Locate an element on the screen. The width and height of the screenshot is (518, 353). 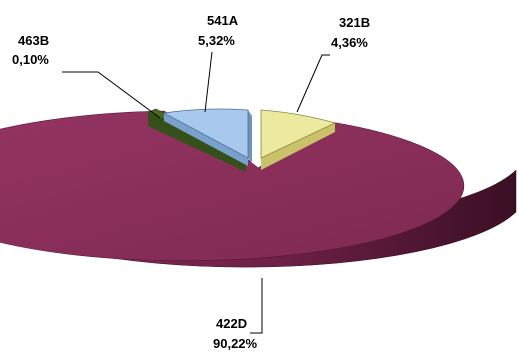
label-value-541a: 5,32% is located at coordinates (216, 40).